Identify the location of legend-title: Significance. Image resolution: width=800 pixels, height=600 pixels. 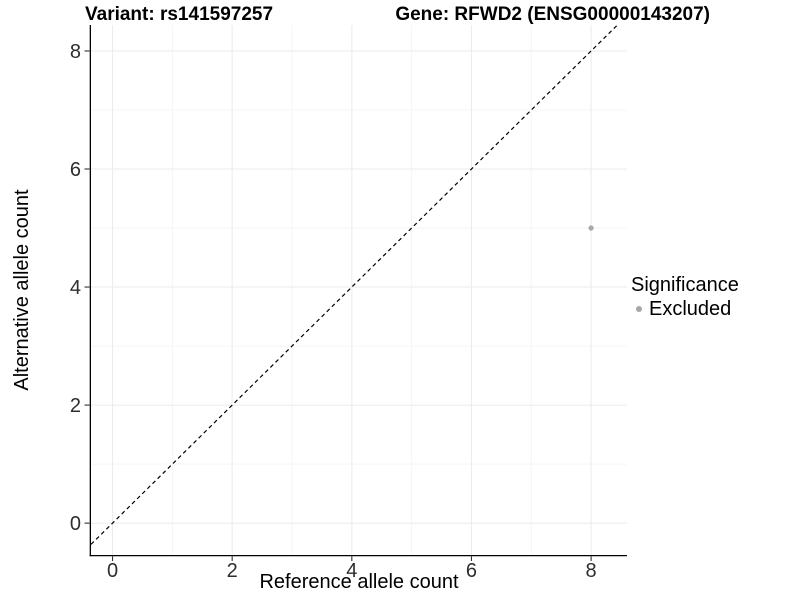
(685, 285).